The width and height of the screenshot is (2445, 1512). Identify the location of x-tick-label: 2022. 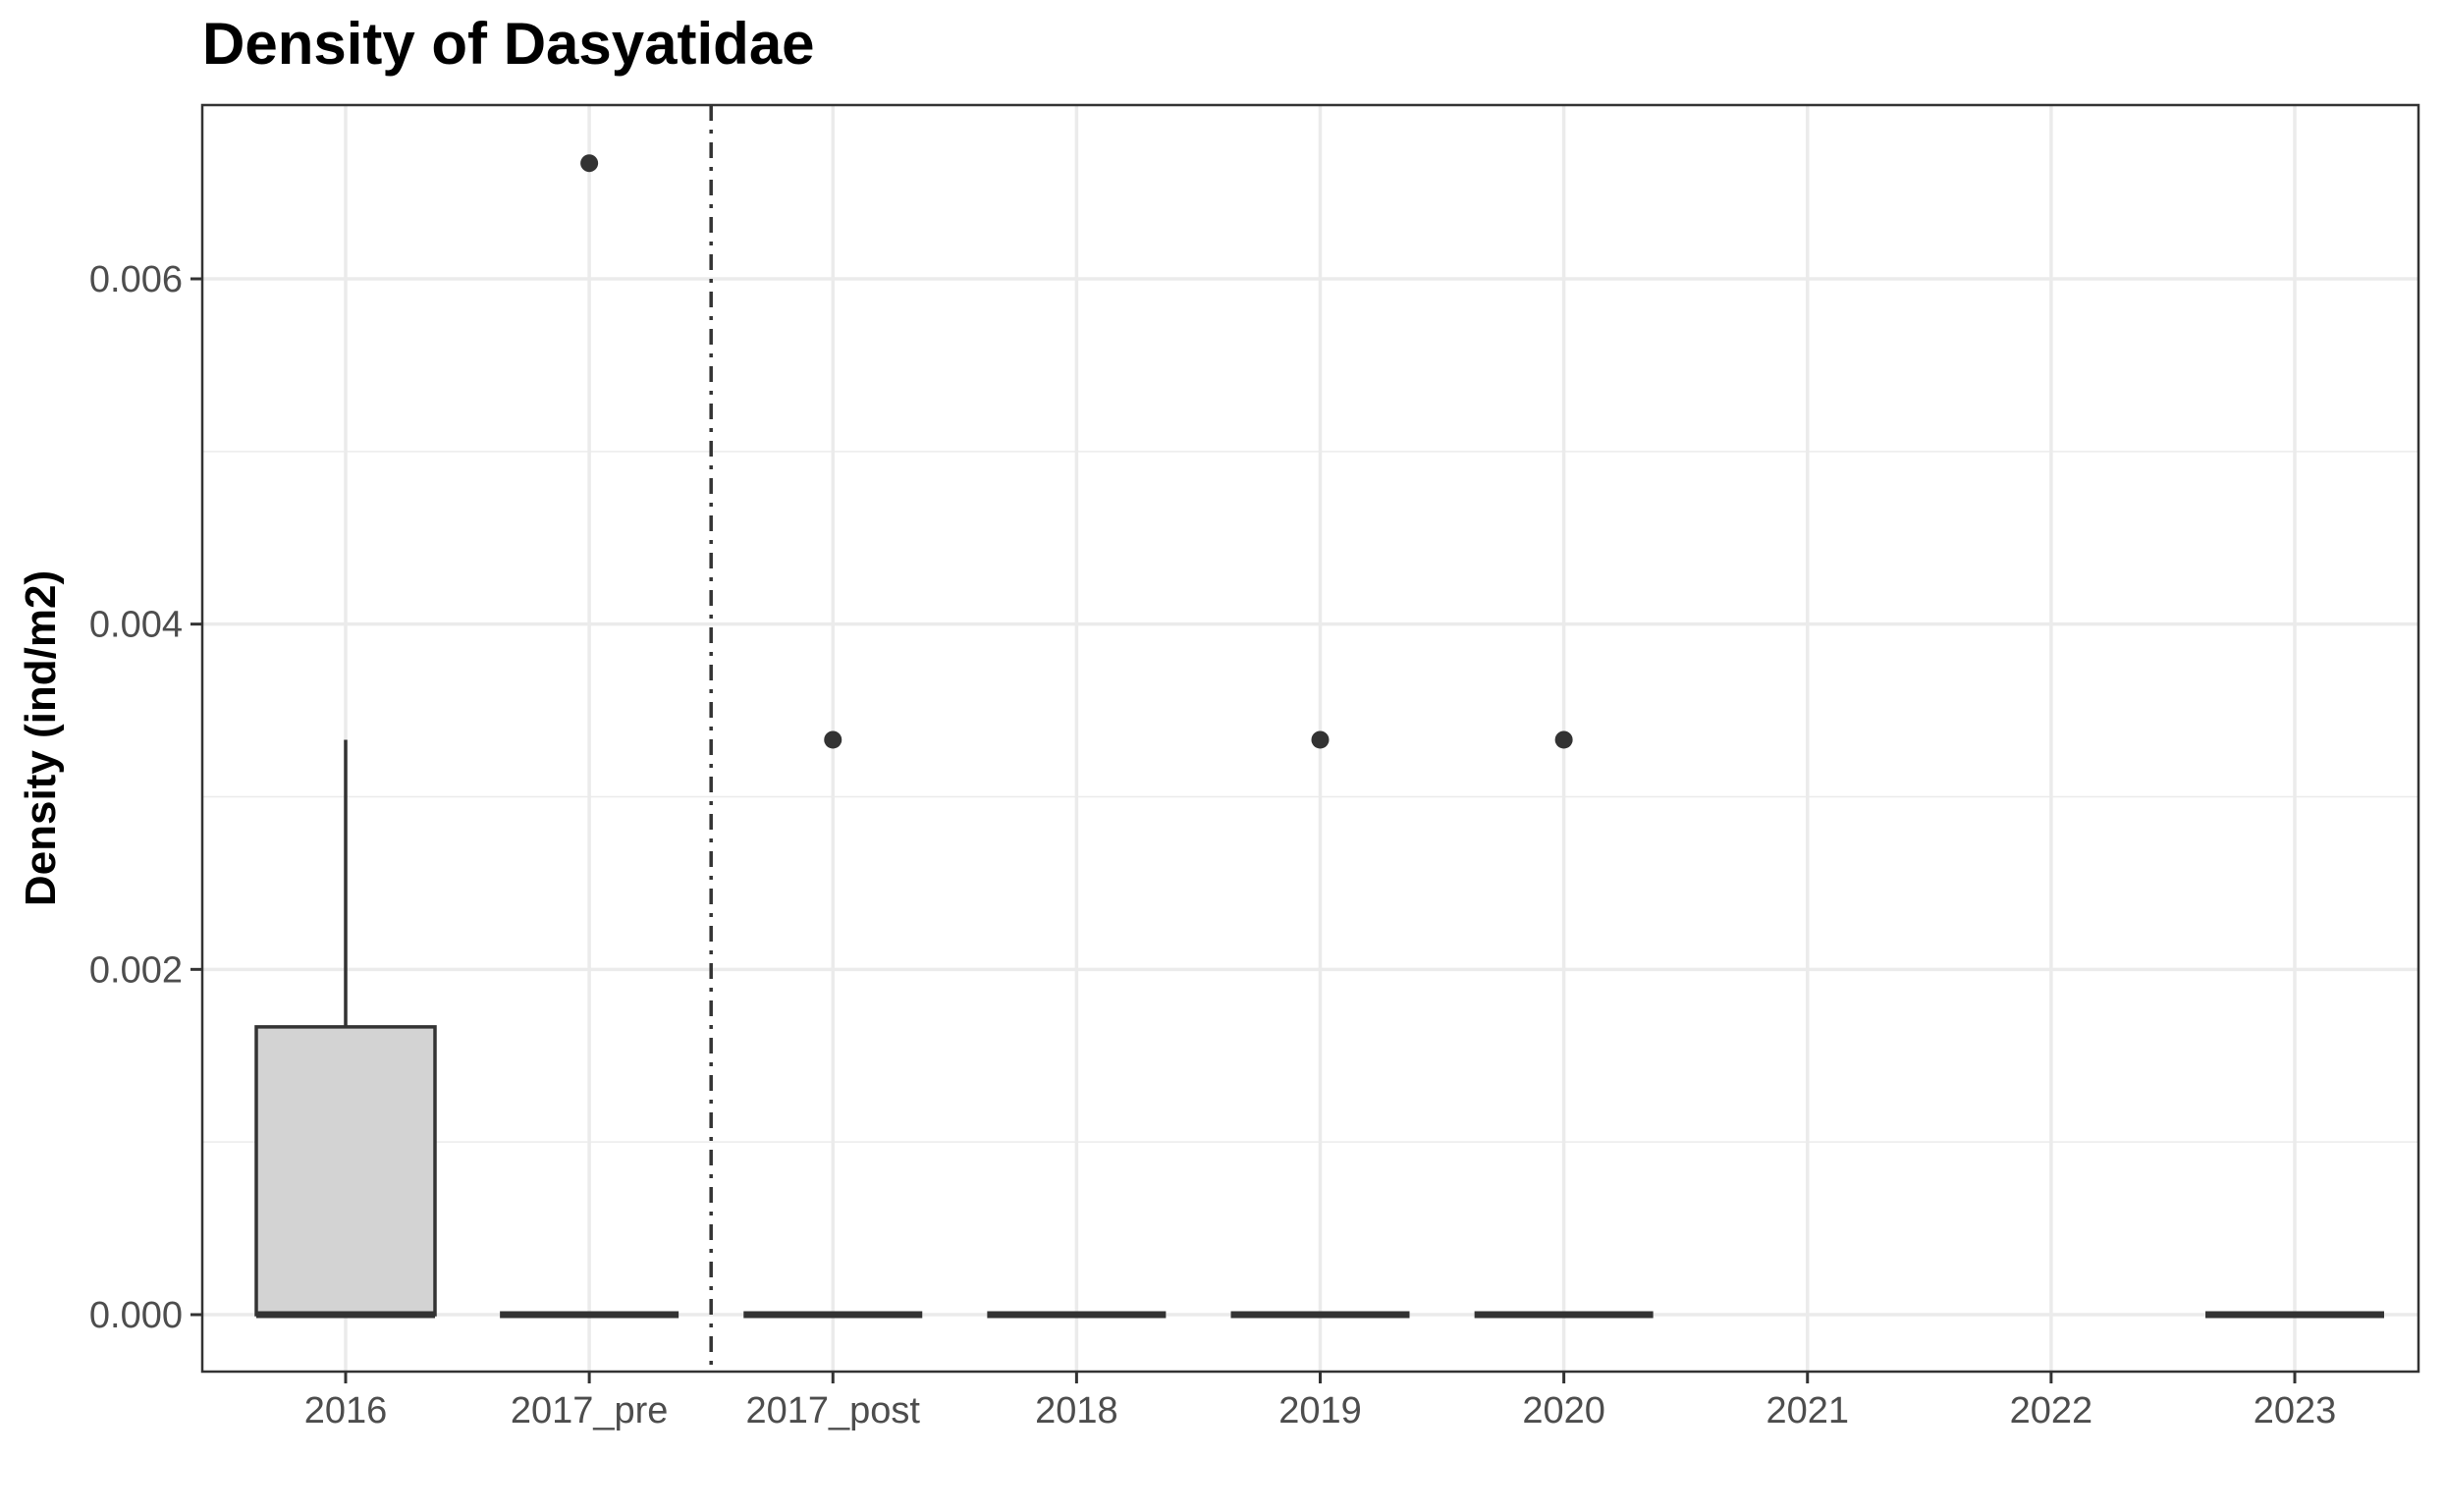
(2051, 1410).